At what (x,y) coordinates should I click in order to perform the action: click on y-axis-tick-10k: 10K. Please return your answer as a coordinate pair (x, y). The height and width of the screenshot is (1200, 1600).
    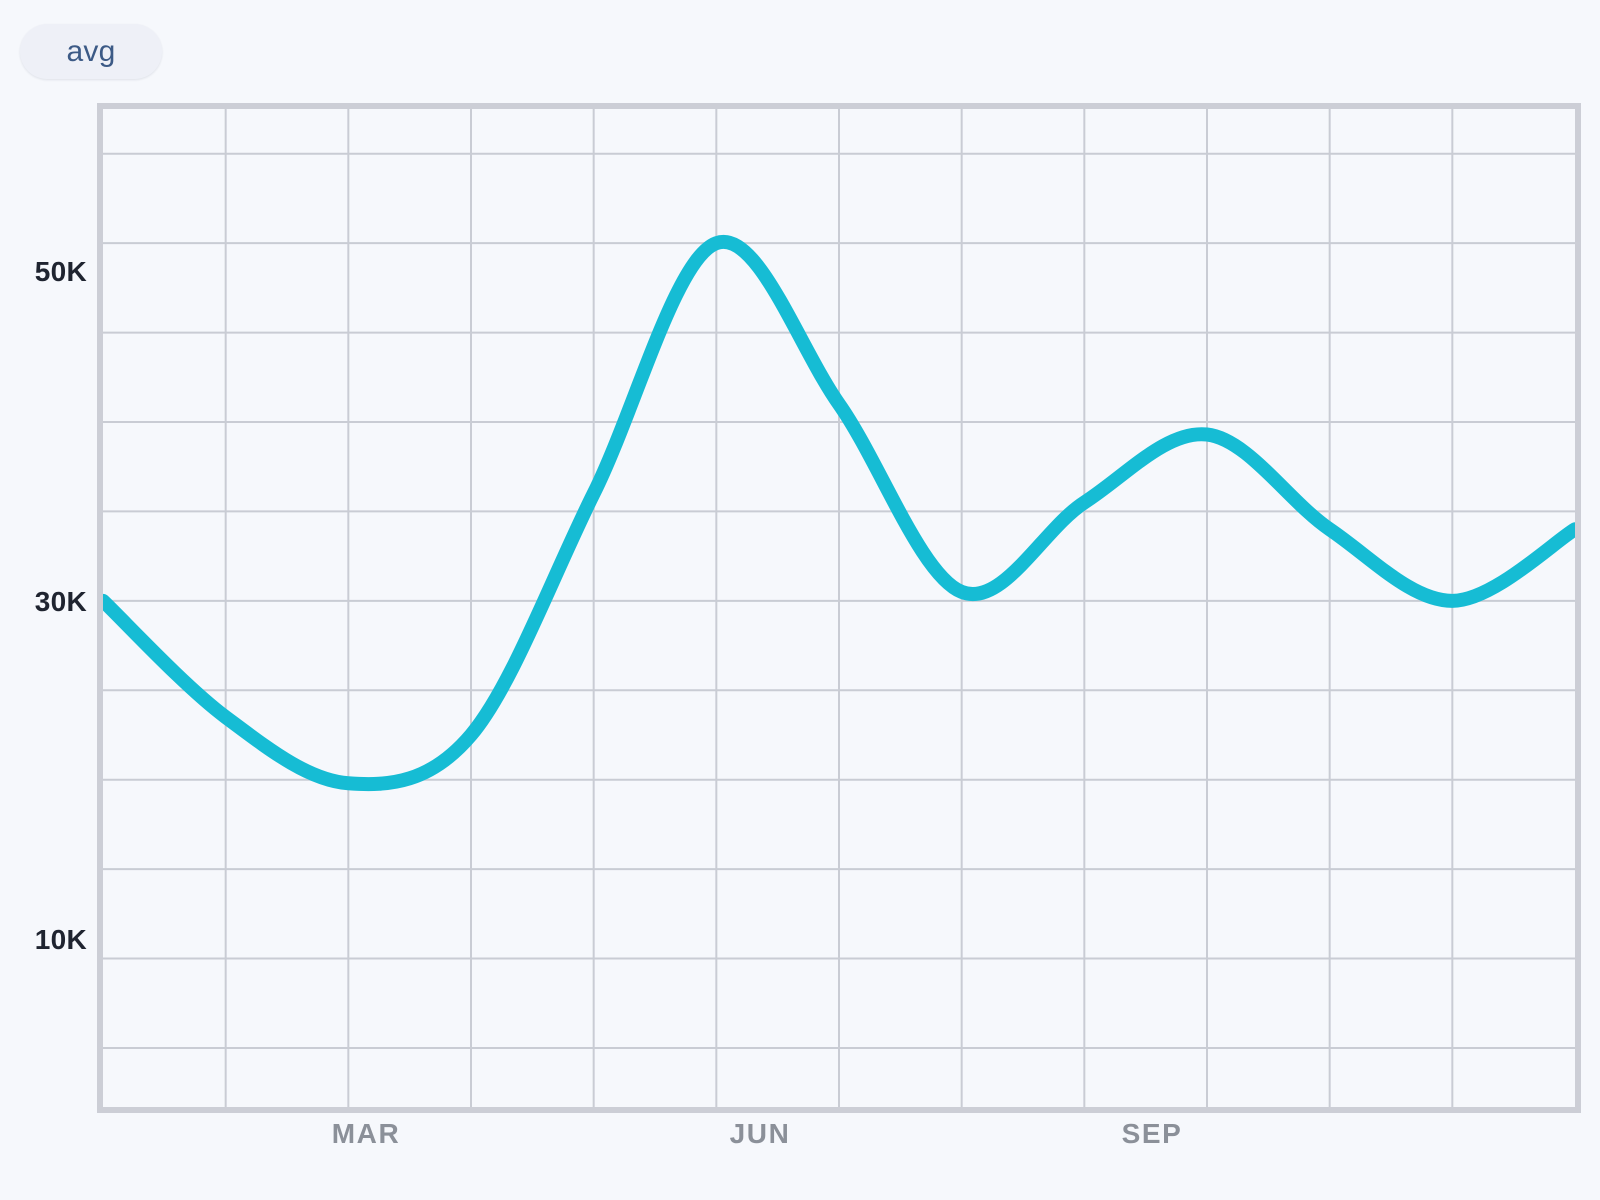
    Looking at the image, I should click on (60, 939).